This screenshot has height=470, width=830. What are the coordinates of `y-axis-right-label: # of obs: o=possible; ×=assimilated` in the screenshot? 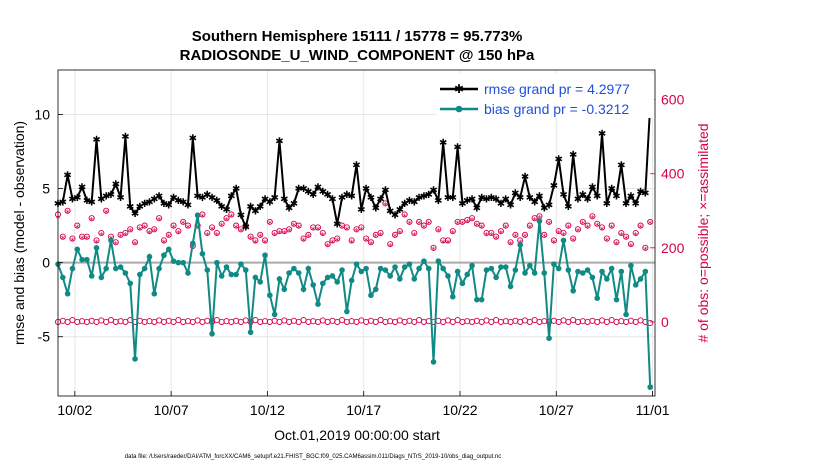 It's located at (703, 232).